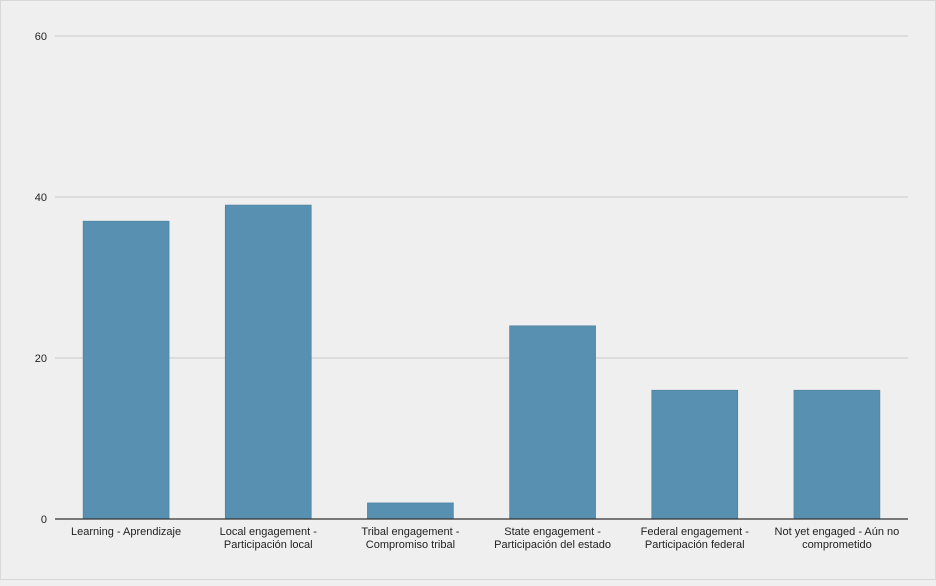  Describe the element at coordinates (410, 545) in the screenshot. I see `x-tick-label: Compromiso tribal` at that location.